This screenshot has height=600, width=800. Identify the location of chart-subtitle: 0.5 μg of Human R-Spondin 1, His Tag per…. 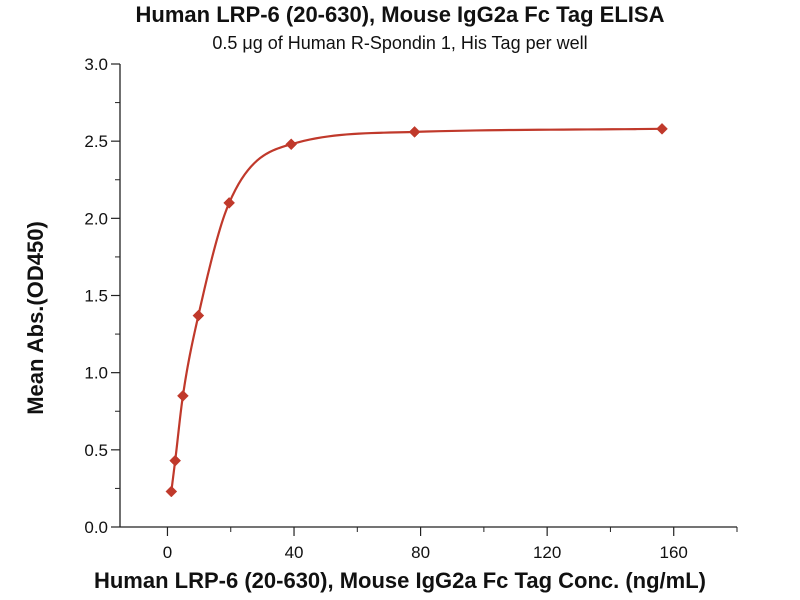
(400, 43).